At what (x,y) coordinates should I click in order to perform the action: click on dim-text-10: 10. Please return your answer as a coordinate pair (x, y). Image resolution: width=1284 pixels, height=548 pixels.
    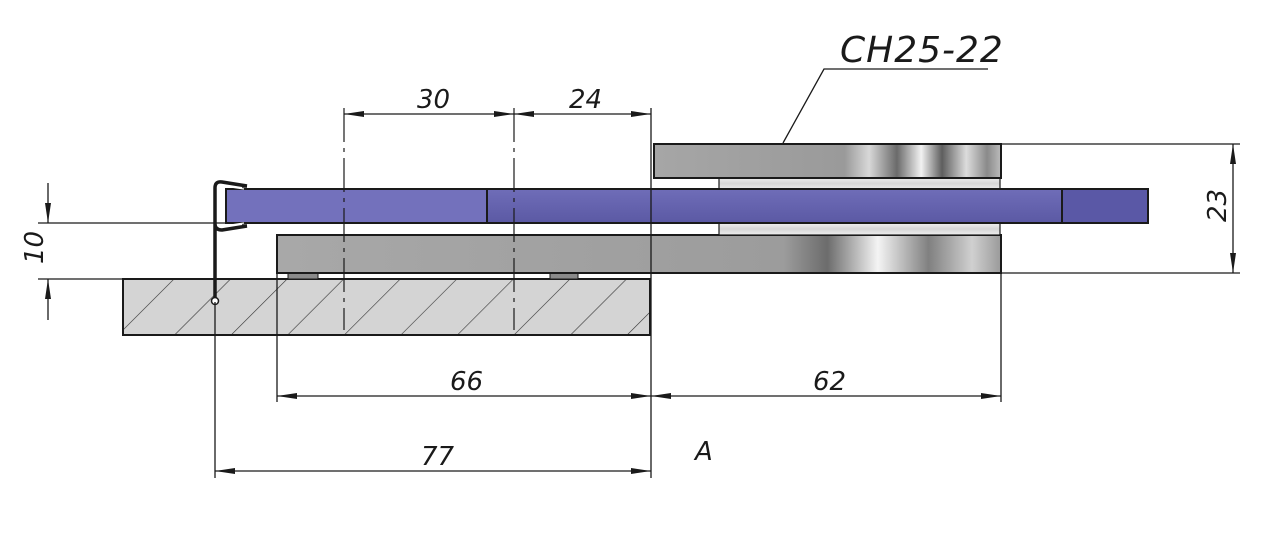
    Looking at the image, I should click on (35, 247).